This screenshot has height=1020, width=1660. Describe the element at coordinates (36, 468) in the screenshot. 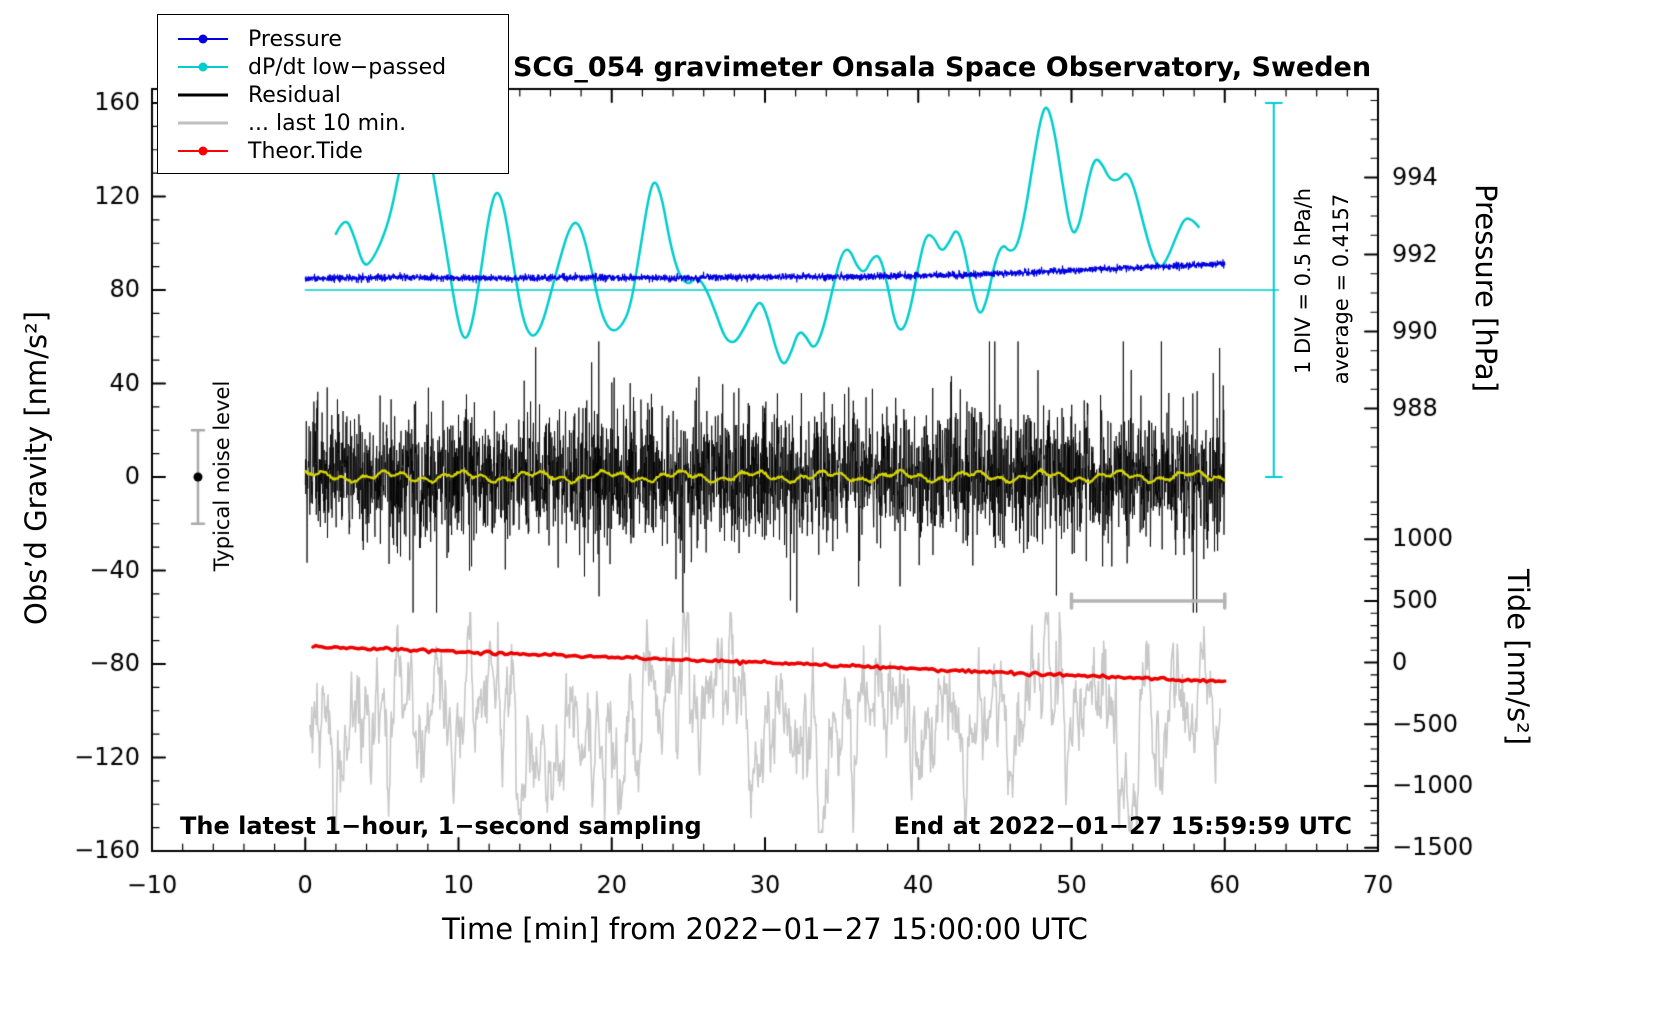

I see `y-axis-label-gravity: Obs’d Gravity [nm/s²]` at that location.